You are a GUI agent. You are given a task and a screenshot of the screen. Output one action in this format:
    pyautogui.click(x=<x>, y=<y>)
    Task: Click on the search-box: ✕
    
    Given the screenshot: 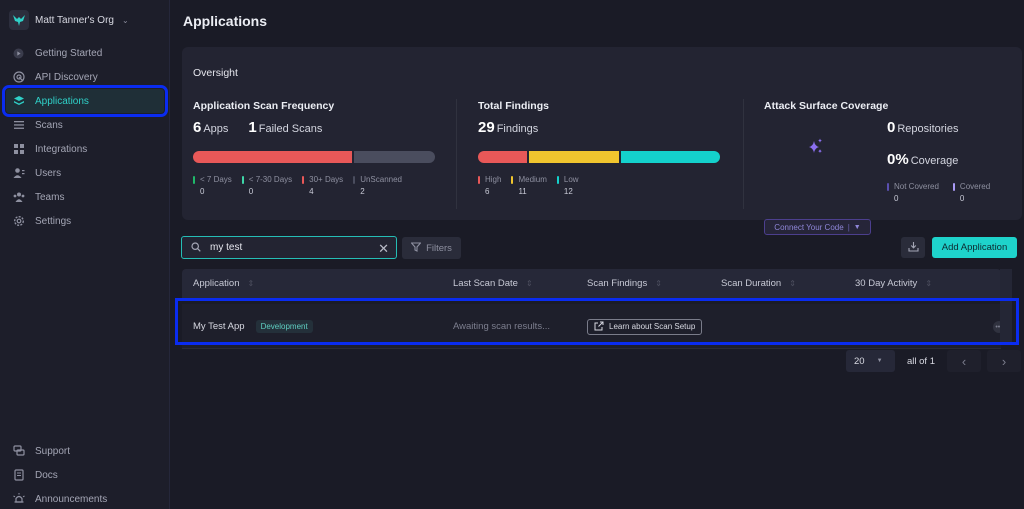 What is the action you would take?
    pyautogui.click(x=289, y=247)
    